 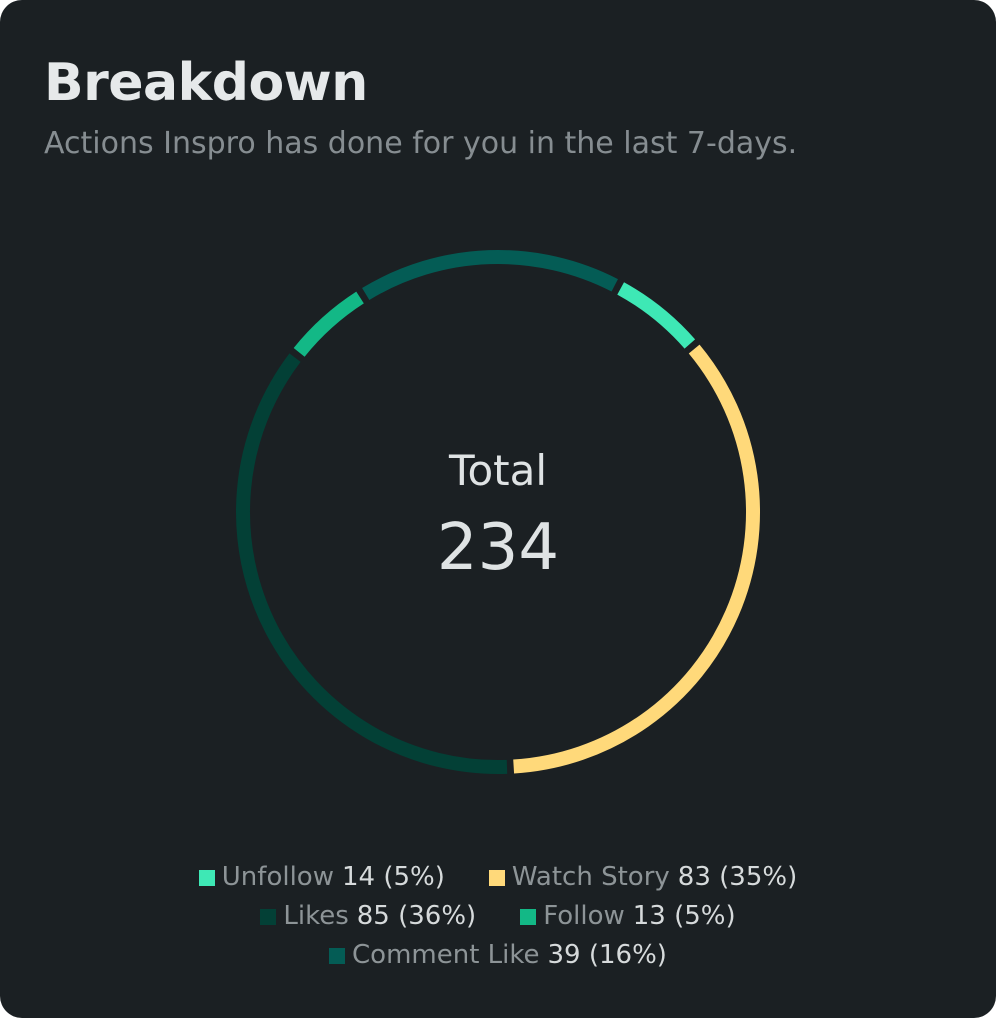 I want to click on legend-value: 83 (35%), so click(x=737, y=877).